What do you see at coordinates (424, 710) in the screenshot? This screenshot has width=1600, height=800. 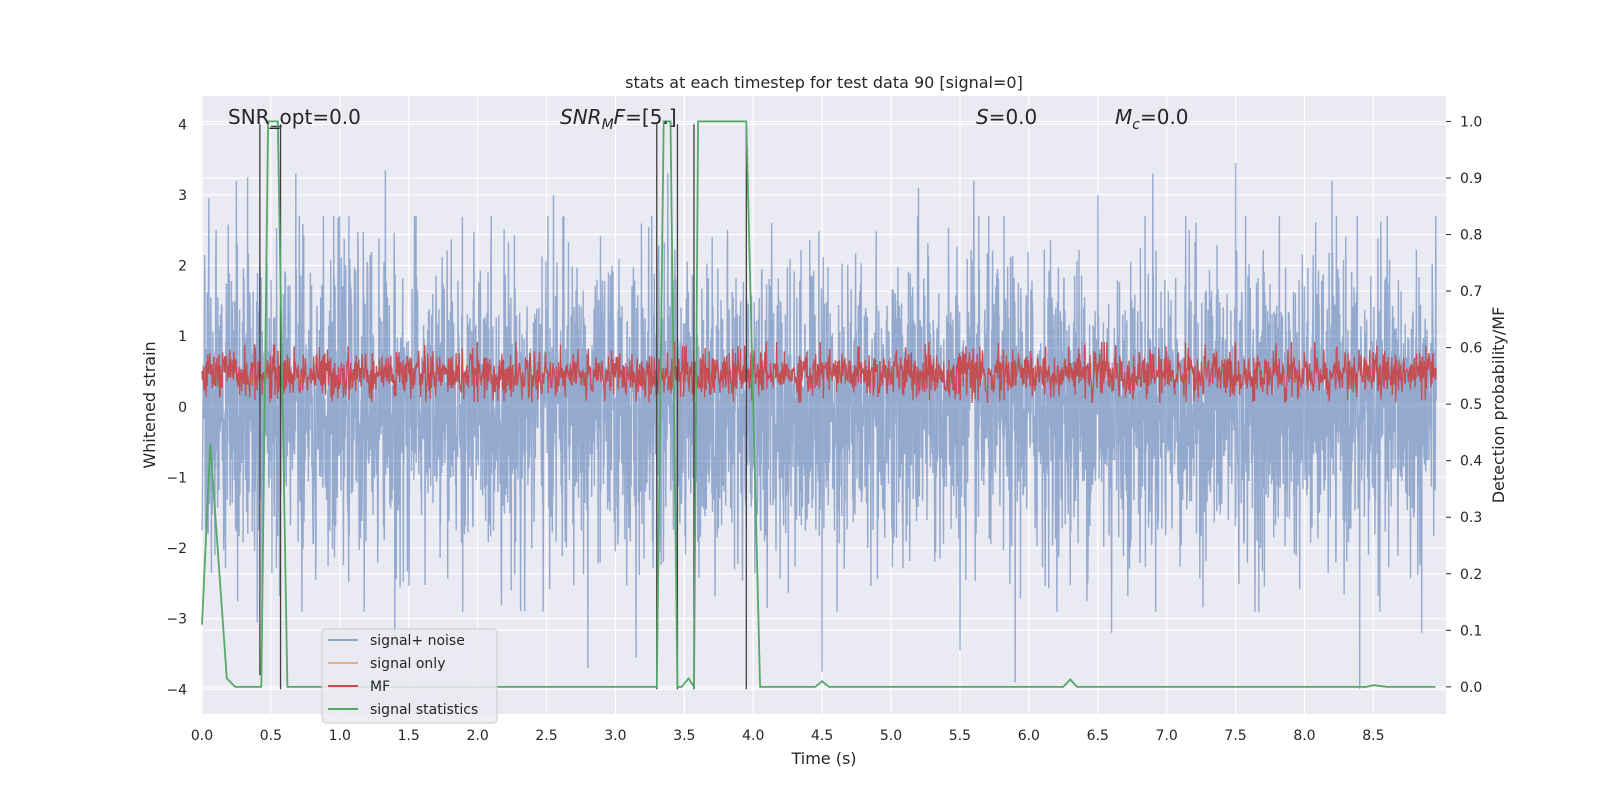 I see `legend-label-signal-statistics: signal statistics` at bounding box center [424, 710].